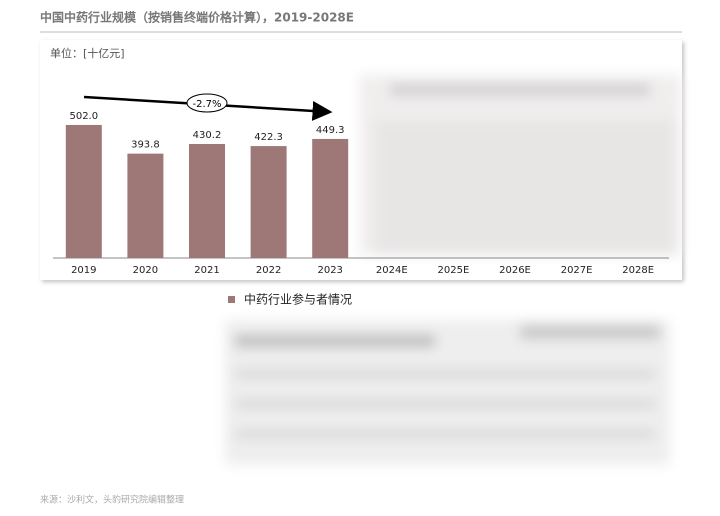 The width and height of the screenshot is (720, 516). What do you see at coordinates (206, 270) in the screenshot?
I see `x-tick-label: 2021` at bounding box center [206, 270].